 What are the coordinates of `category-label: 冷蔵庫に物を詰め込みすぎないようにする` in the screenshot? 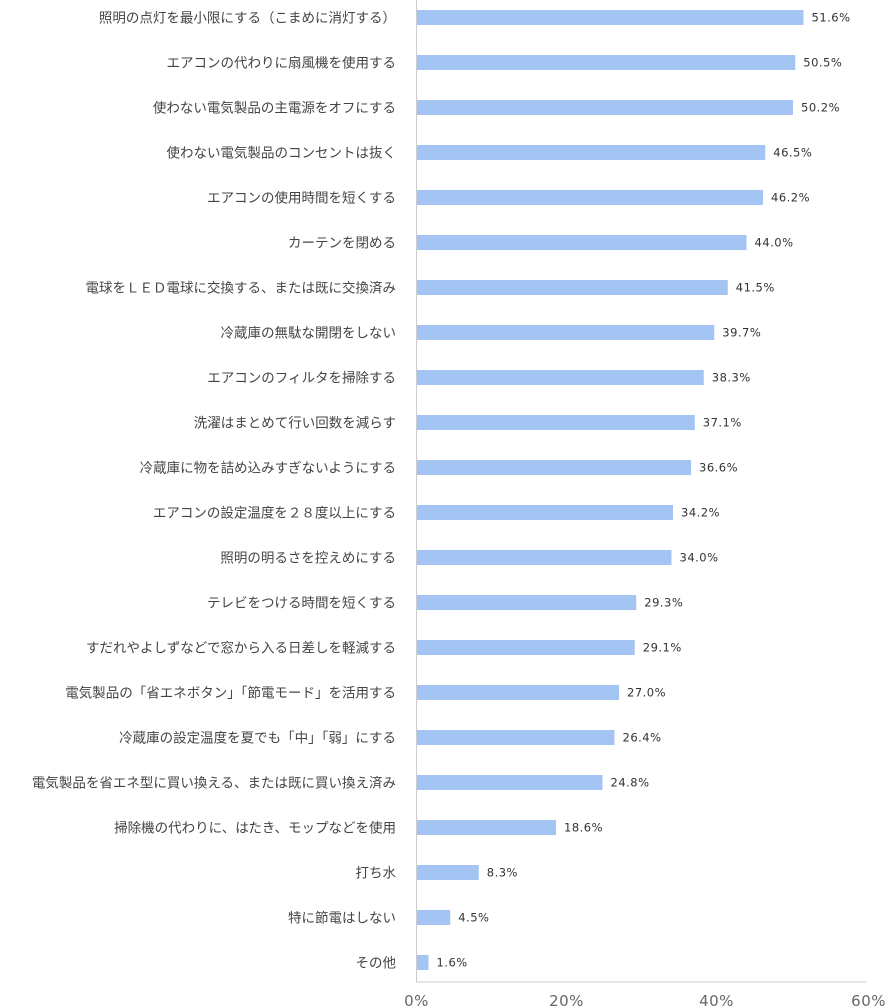 It's located at (268, 469).